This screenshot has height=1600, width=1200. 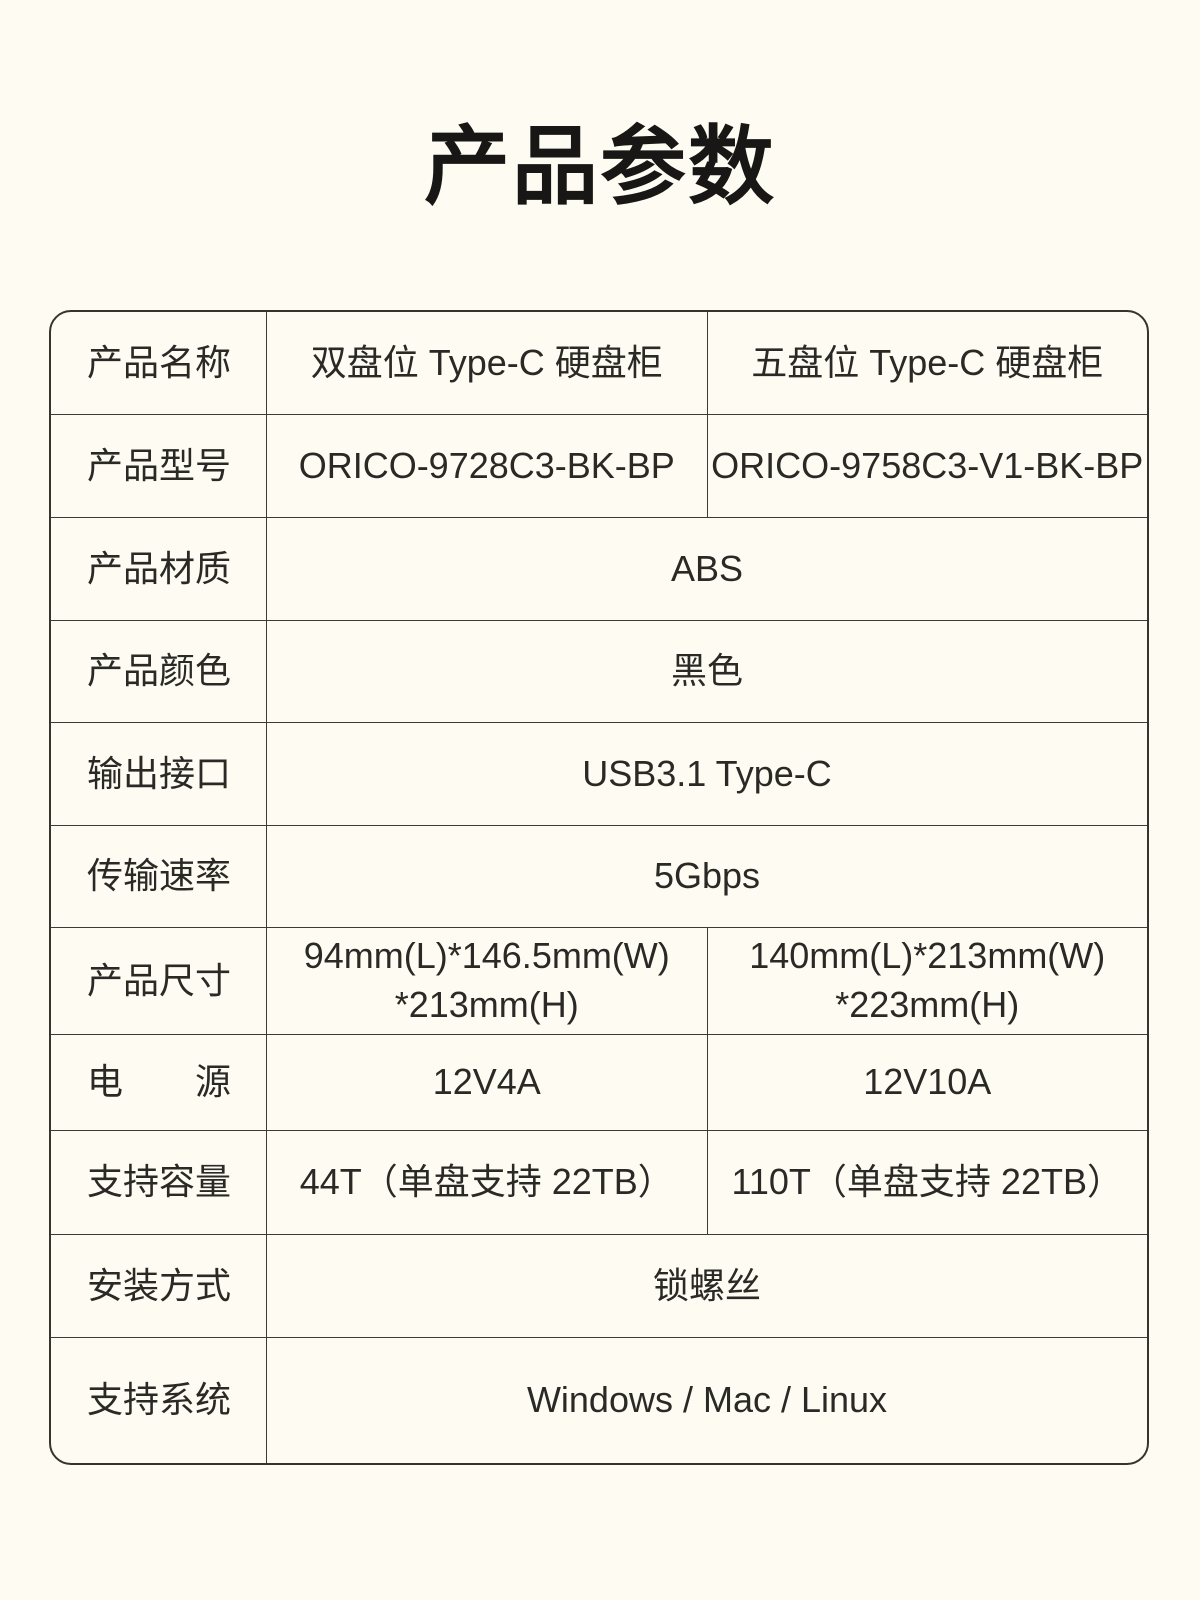 I want to click on row-label: 传输速率, so click(x=159, y=876).